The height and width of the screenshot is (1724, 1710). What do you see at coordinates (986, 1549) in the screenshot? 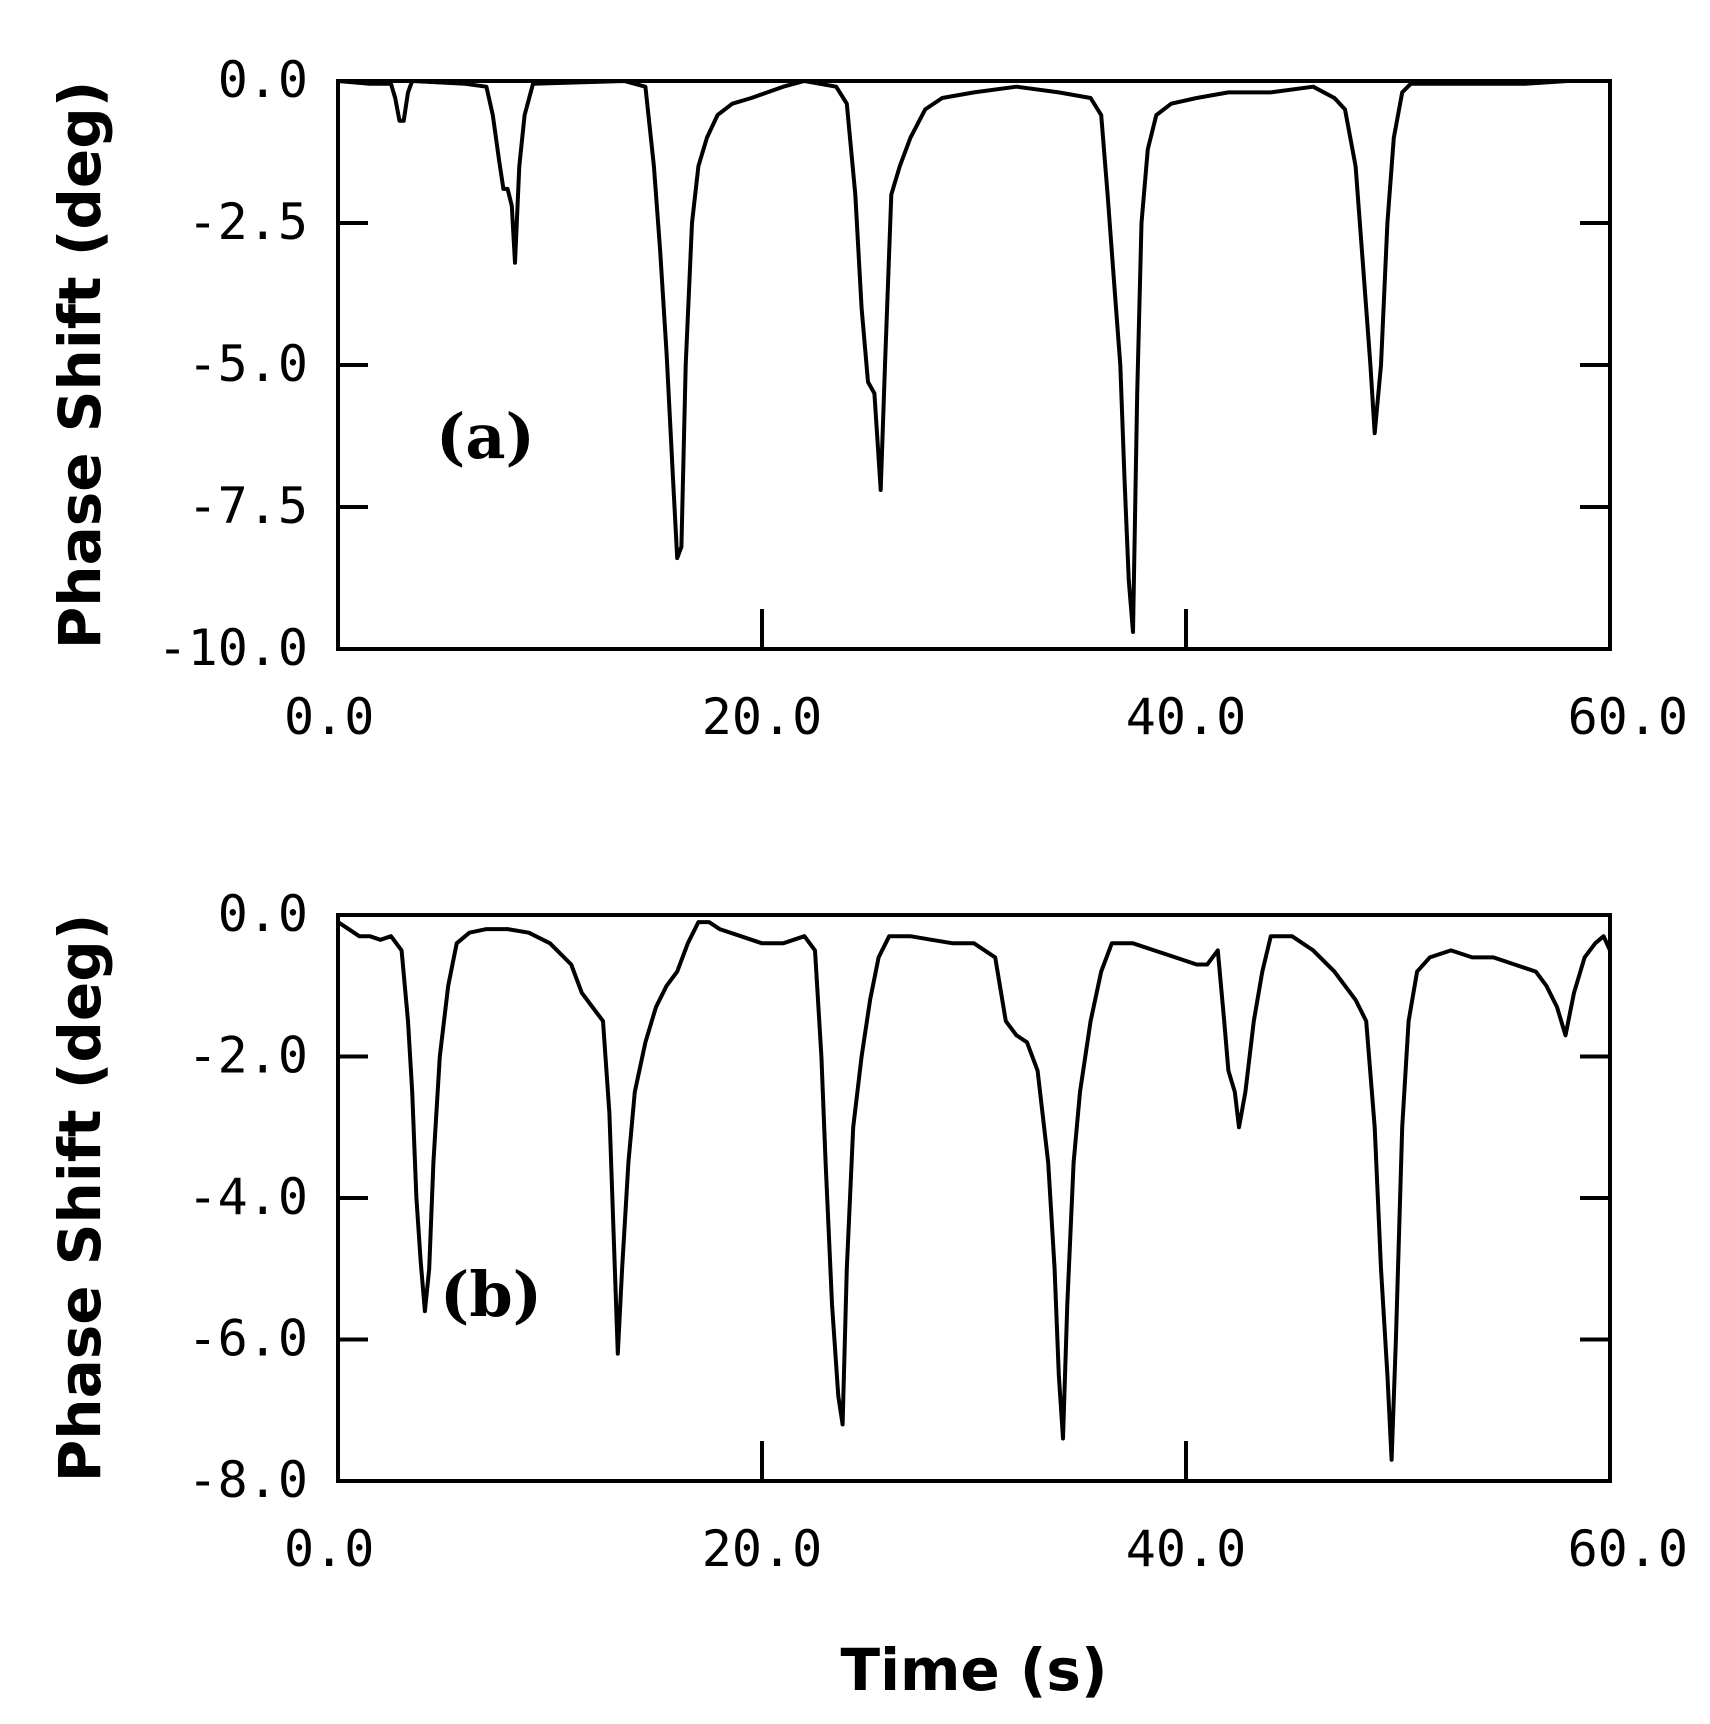
I see `x-tick-labels-b: 0.0 20.0 40.0 60.0` at bounding box center [986, 1549].